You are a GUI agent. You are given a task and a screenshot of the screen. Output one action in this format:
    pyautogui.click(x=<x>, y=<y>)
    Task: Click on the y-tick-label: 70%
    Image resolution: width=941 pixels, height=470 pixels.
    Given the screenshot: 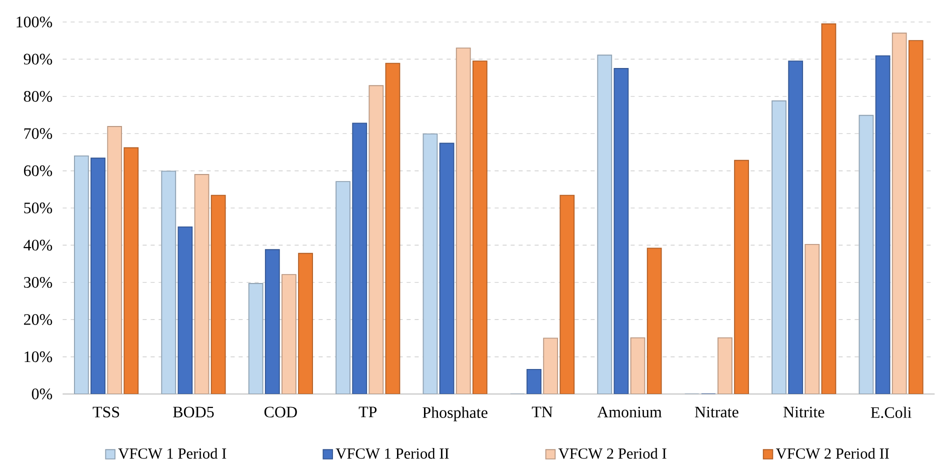 What is the action you would take?
    pyautogui.click(x=38, y=134)
    